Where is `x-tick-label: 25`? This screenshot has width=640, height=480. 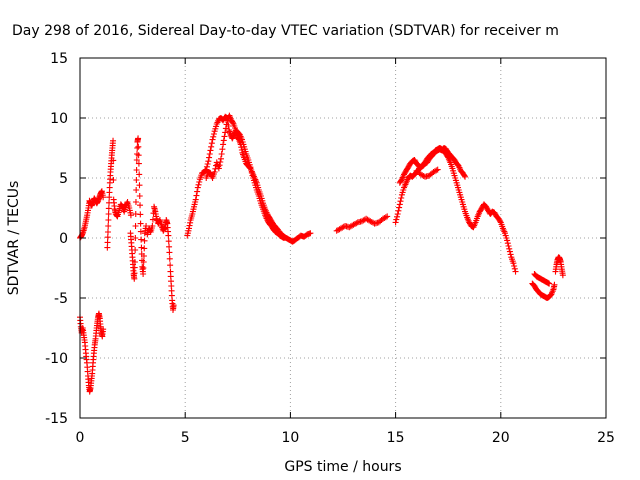 x-tick-label: 25 is located at coordinates (606, 438).